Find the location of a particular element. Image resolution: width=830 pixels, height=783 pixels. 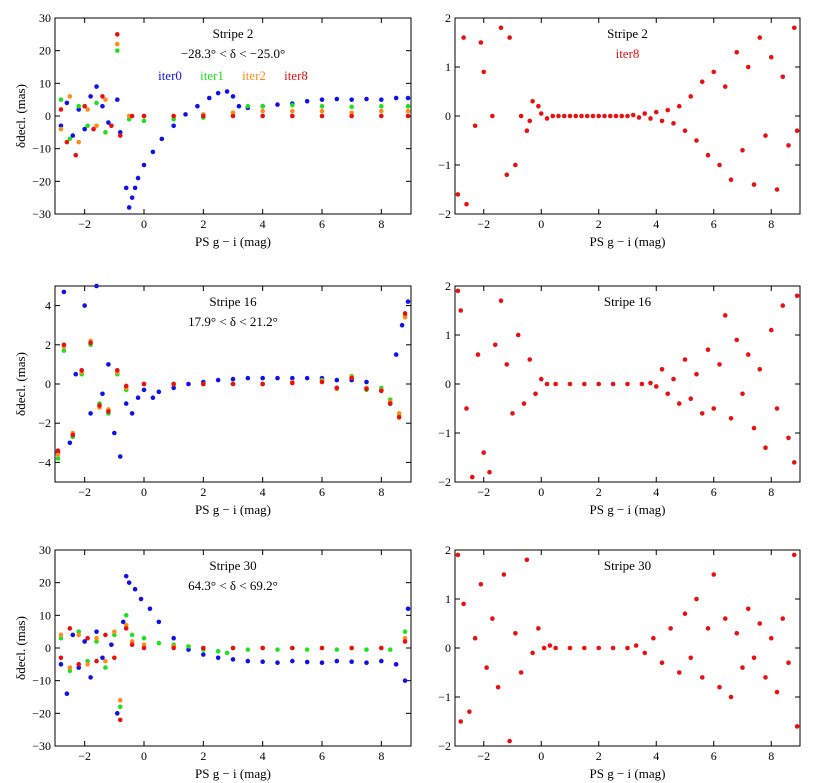

y-tick-label: 2 is located at coordinates (448, 18).